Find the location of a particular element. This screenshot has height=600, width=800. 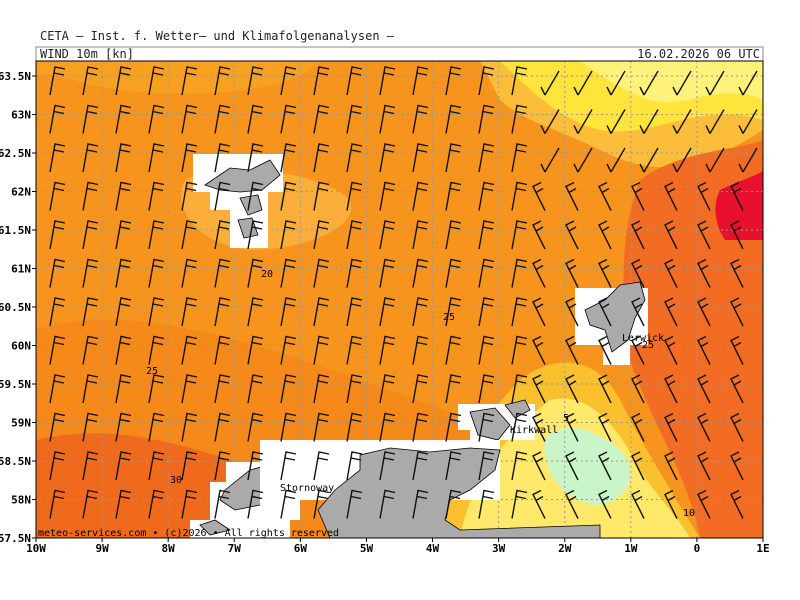

lat-label: 63N is located at coordinates (21, 115).